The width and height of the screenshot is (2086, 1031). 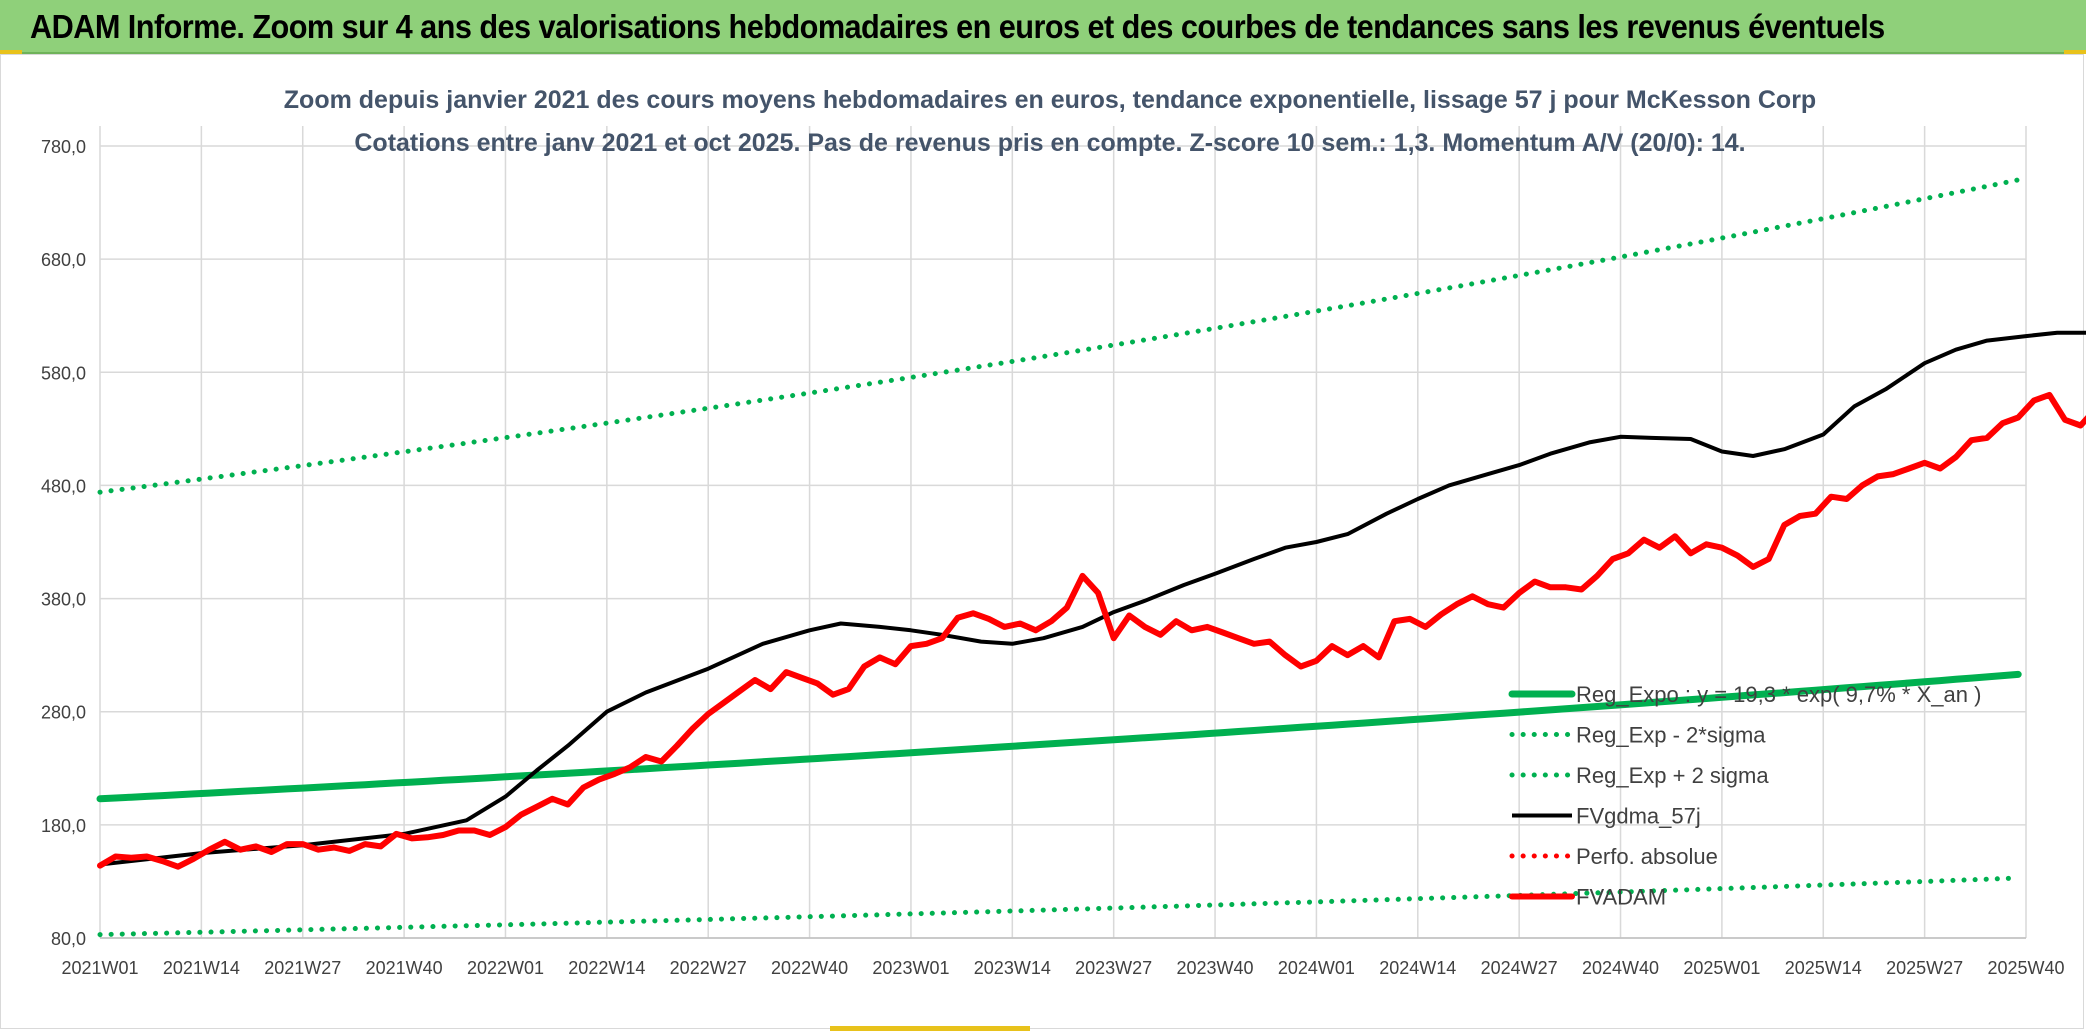 What do you see at coordinates (1012, 968) in the screenshot?
I see `x-tick-label: 2023W14` at bounding box center [1012, 968].